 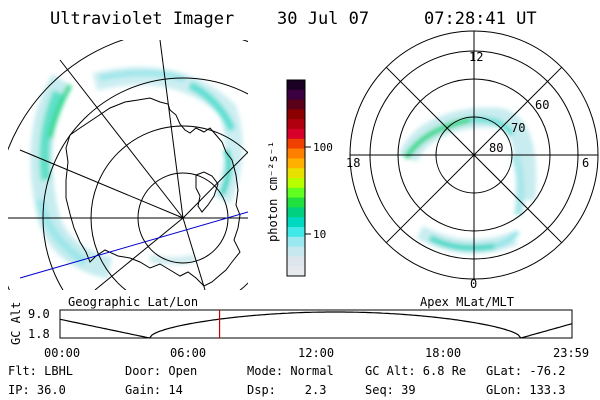 I want to click on colorbar: 100 10 photon cm⁻²s⁻¹, so click(x=299, y=178).